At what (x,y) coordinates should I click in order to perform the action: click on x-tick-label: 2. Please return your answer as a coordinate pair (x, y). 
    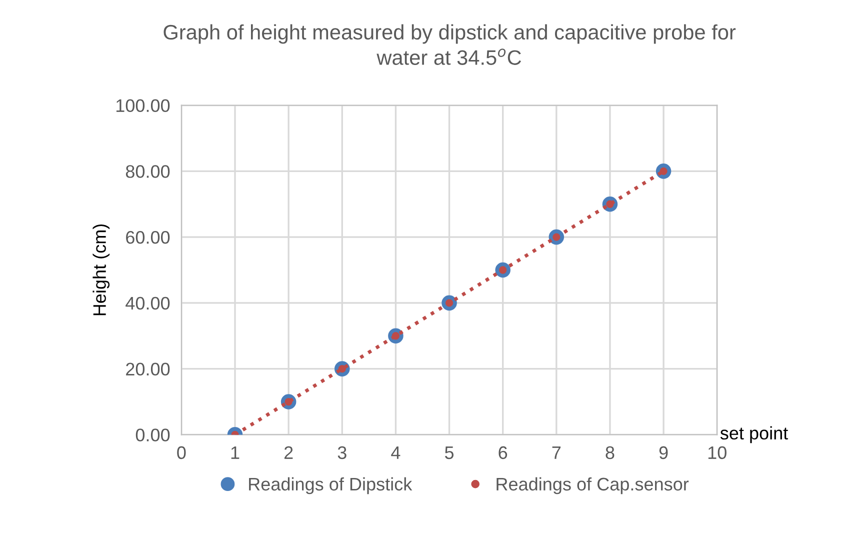
    Looking at the image, I should click on (288, 452).